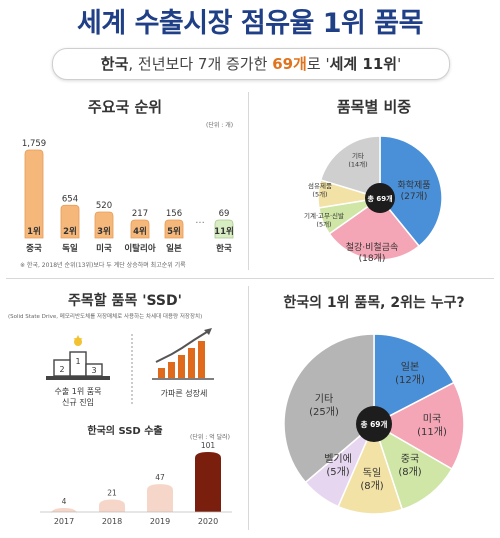 Image resolution: width=500 pixels, height=538 pixels. What do you see at coordinates (224, 231) in the screenshot?
I see `rank-position-label-5: 11위` at bounding box center [224, 231].